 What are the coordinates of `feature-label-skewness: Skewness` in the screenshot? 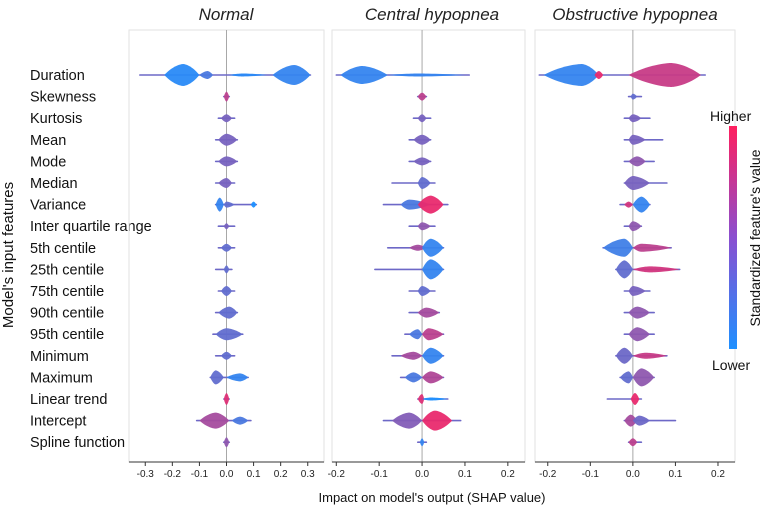 It's located at (63, 98).